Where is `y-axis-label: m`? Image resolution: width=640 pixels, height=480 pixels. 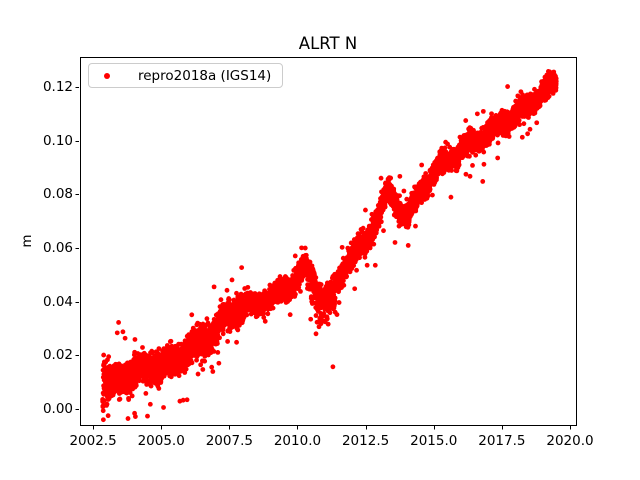
y-axis-label: m is located at coordinates (27, 241).